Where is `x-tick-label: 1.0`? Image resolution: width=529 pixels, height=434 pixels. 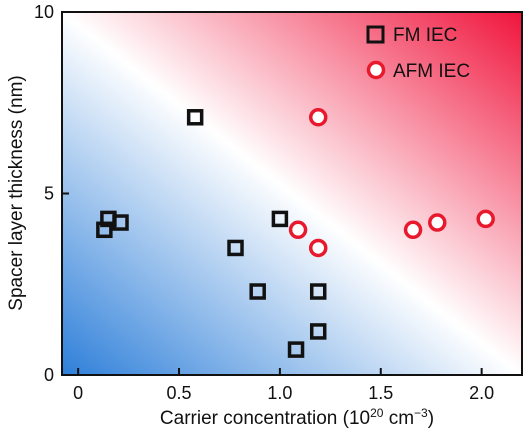
x-tick-label: 1.0 is located at coordinates (279, 393).